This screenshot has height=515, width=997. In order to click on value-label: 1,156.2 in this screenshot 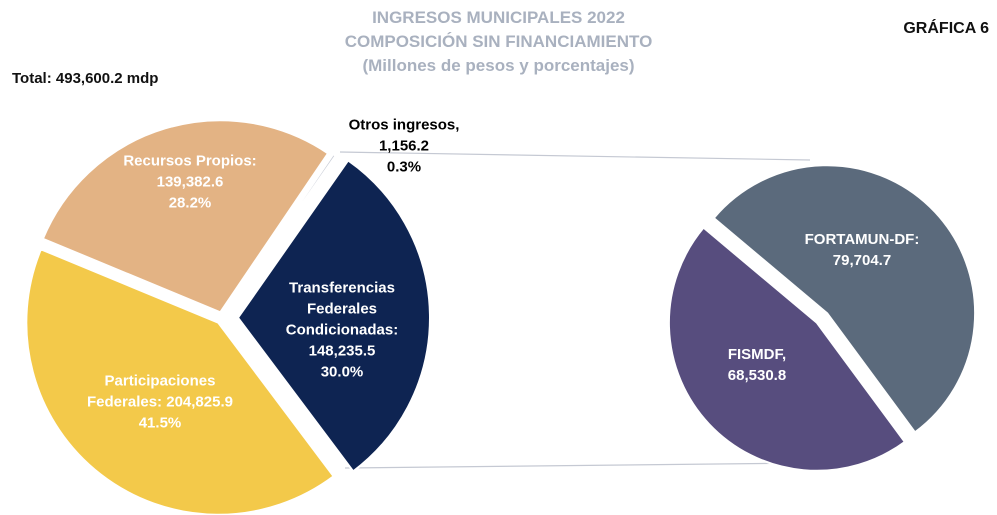, I will do `click(404, 146)`.